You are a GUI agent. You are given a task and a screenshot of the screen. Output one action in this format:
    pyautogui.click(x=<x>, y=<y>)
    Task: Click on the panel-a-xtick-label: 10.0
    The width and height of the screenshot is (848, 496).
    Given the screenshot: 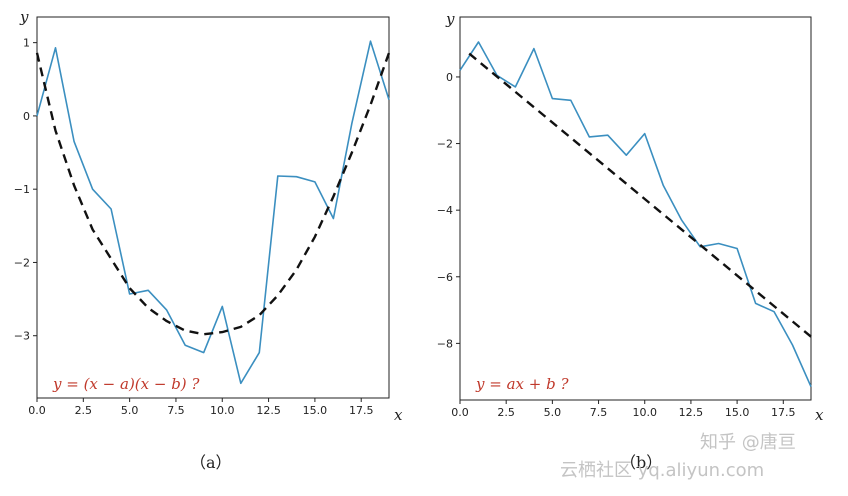 What is the action you would take?
    pyautogui.click(x=222, y=410)
    